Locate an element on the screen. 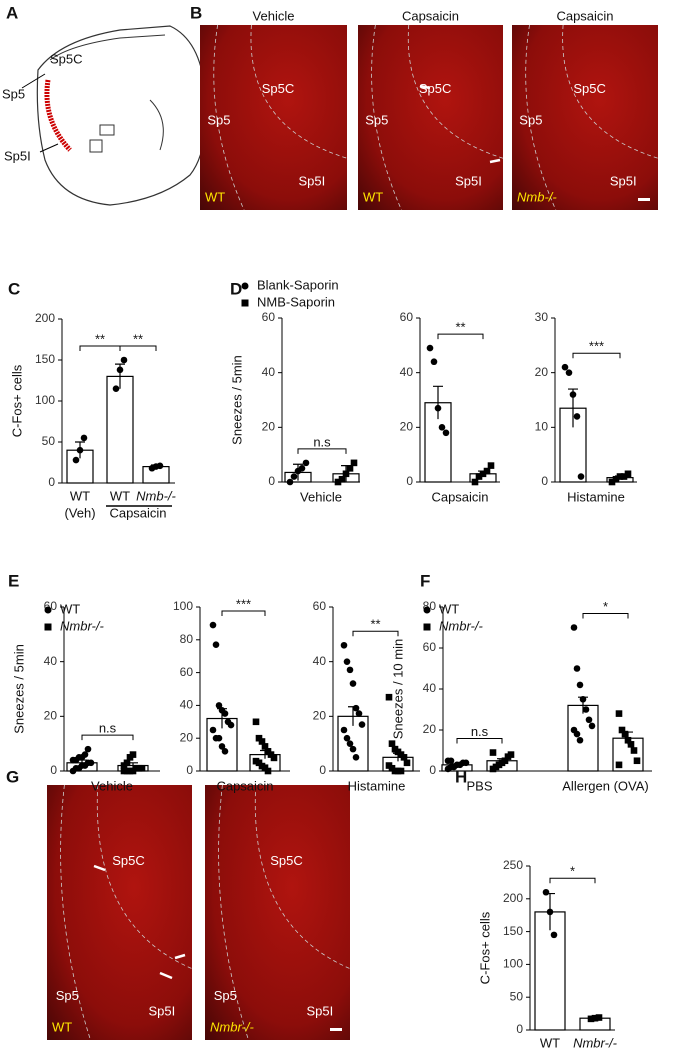 The image size is (696, 1050). x-sublabel: (Veh) is located at coordinates (79, 512).